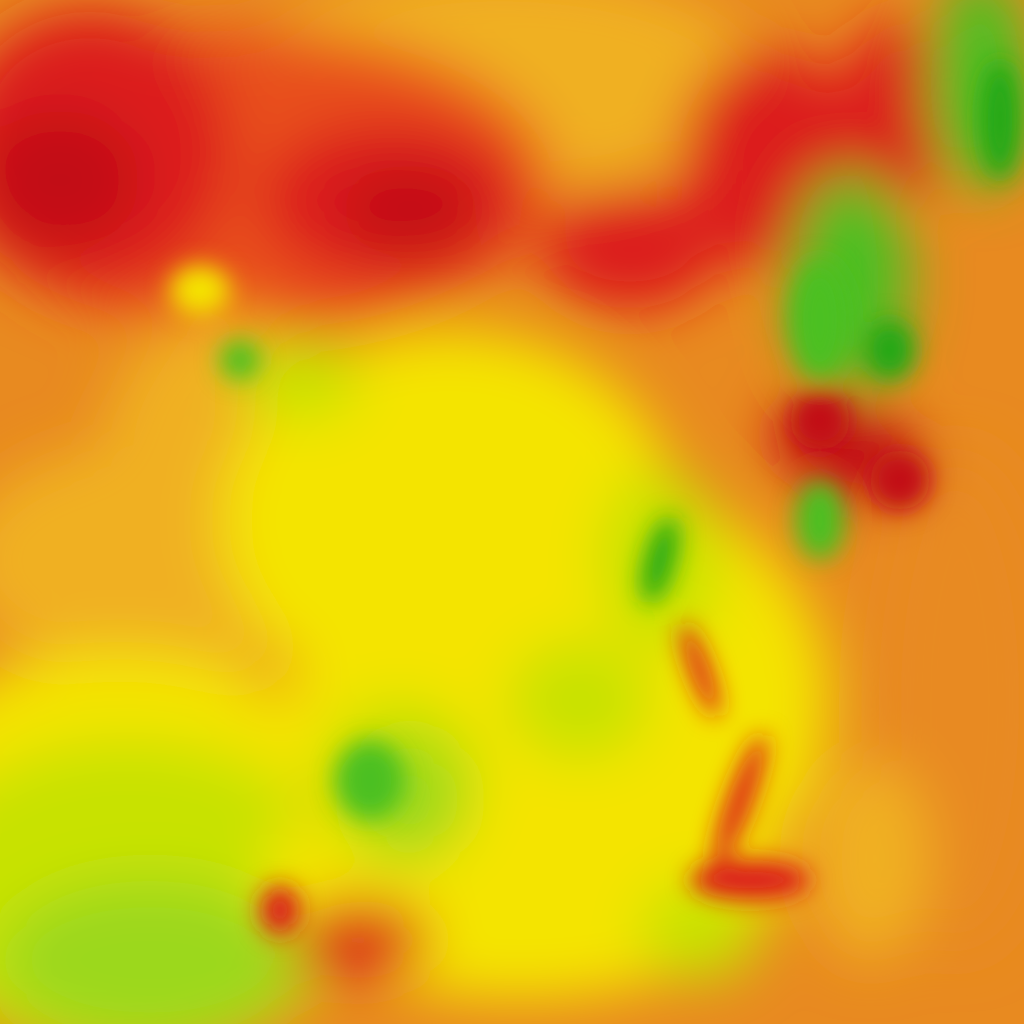 The image size is (1024, 1024). What do you see at coordinates (150, 952) in the screenshot?
I see `heat-region-light-green` at bounding box center [150, 952].